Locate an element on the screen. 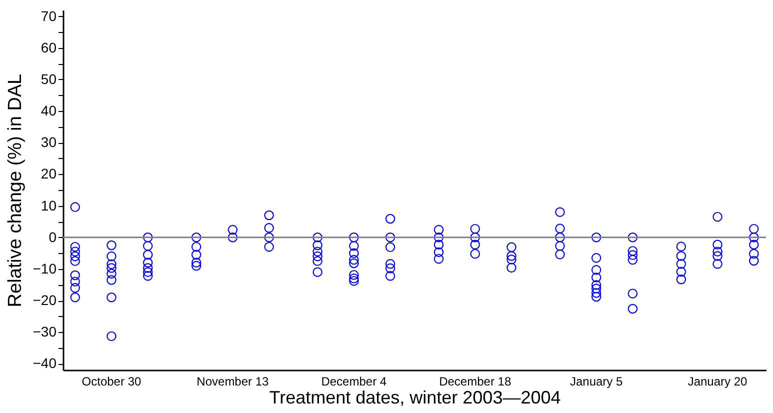 The image size is (773, 413). x-tick-label: January 5 is located at coordinates (596, 381).